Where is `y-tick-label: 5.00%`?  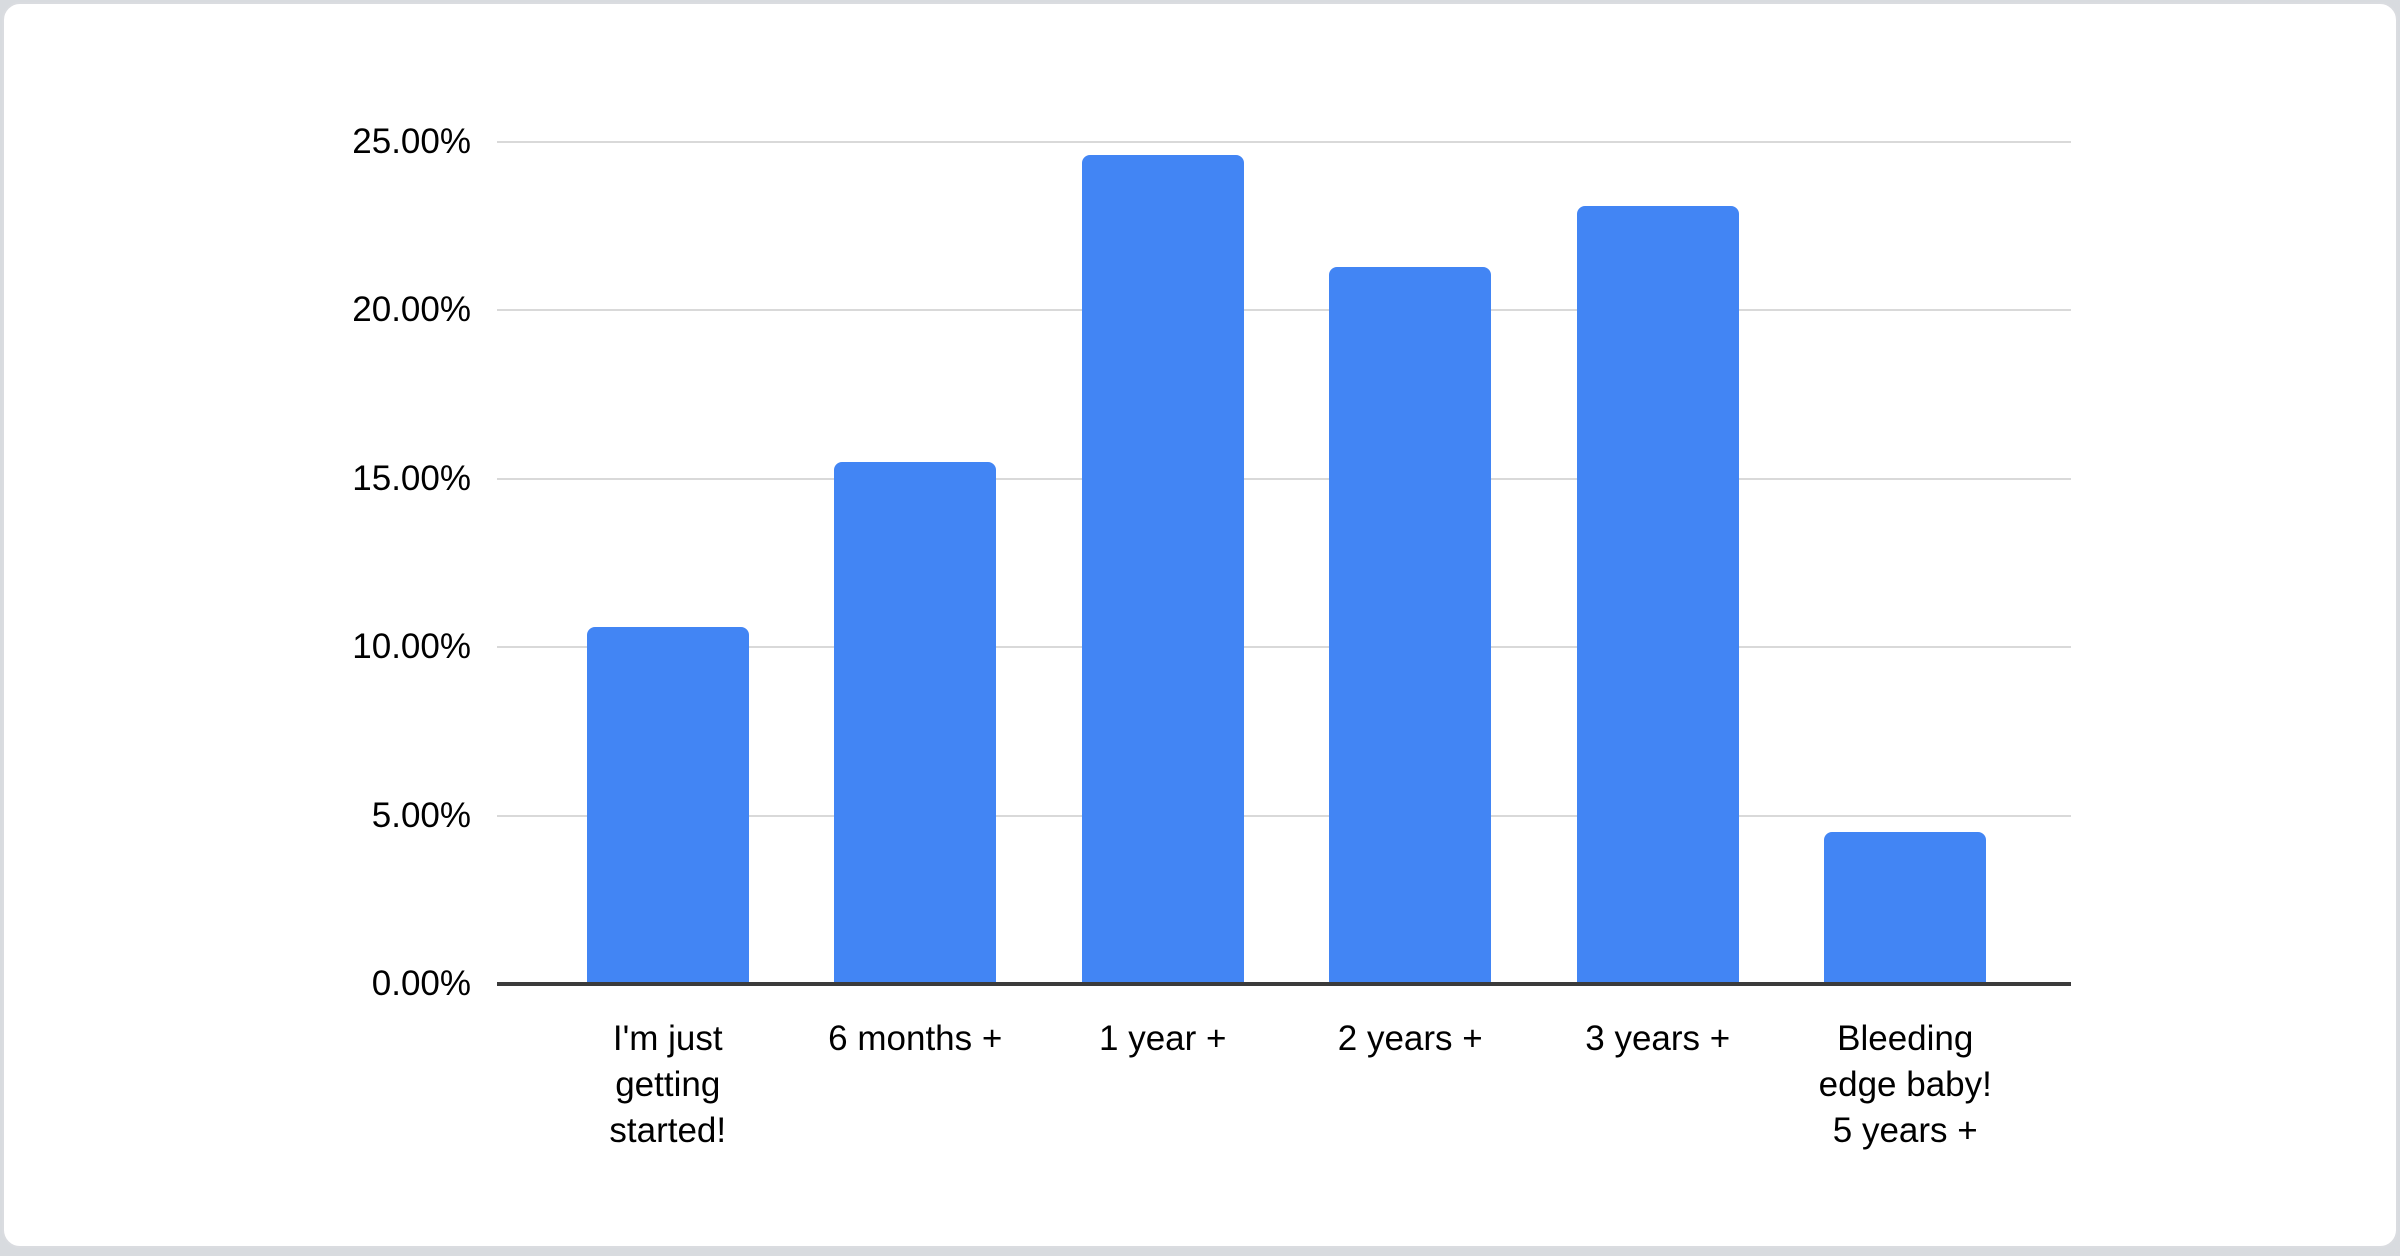 y-tick-label: 5.00% is located at coordinates (421, 815).